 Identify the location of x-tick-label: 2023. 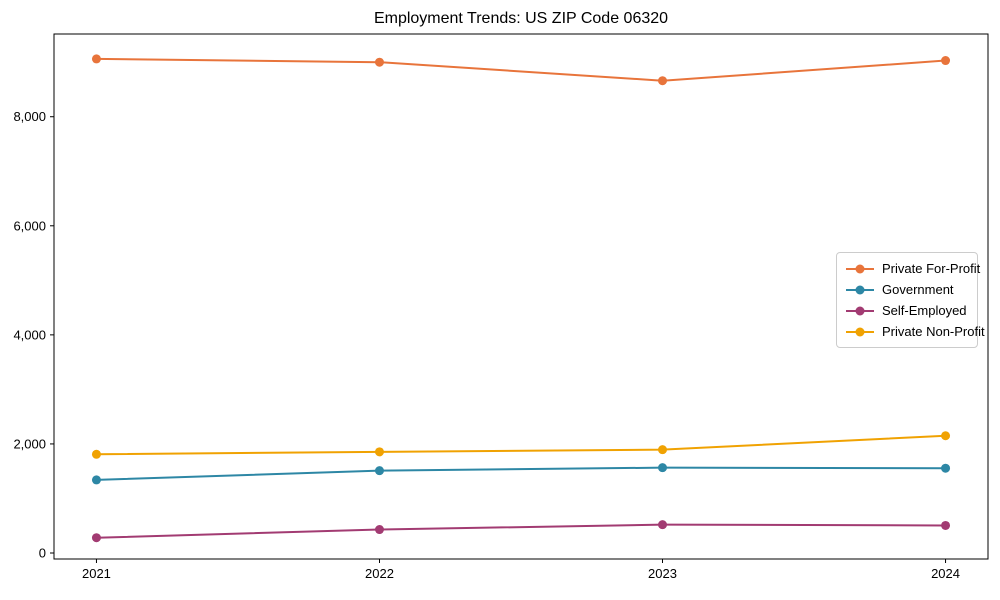
(662, 573).